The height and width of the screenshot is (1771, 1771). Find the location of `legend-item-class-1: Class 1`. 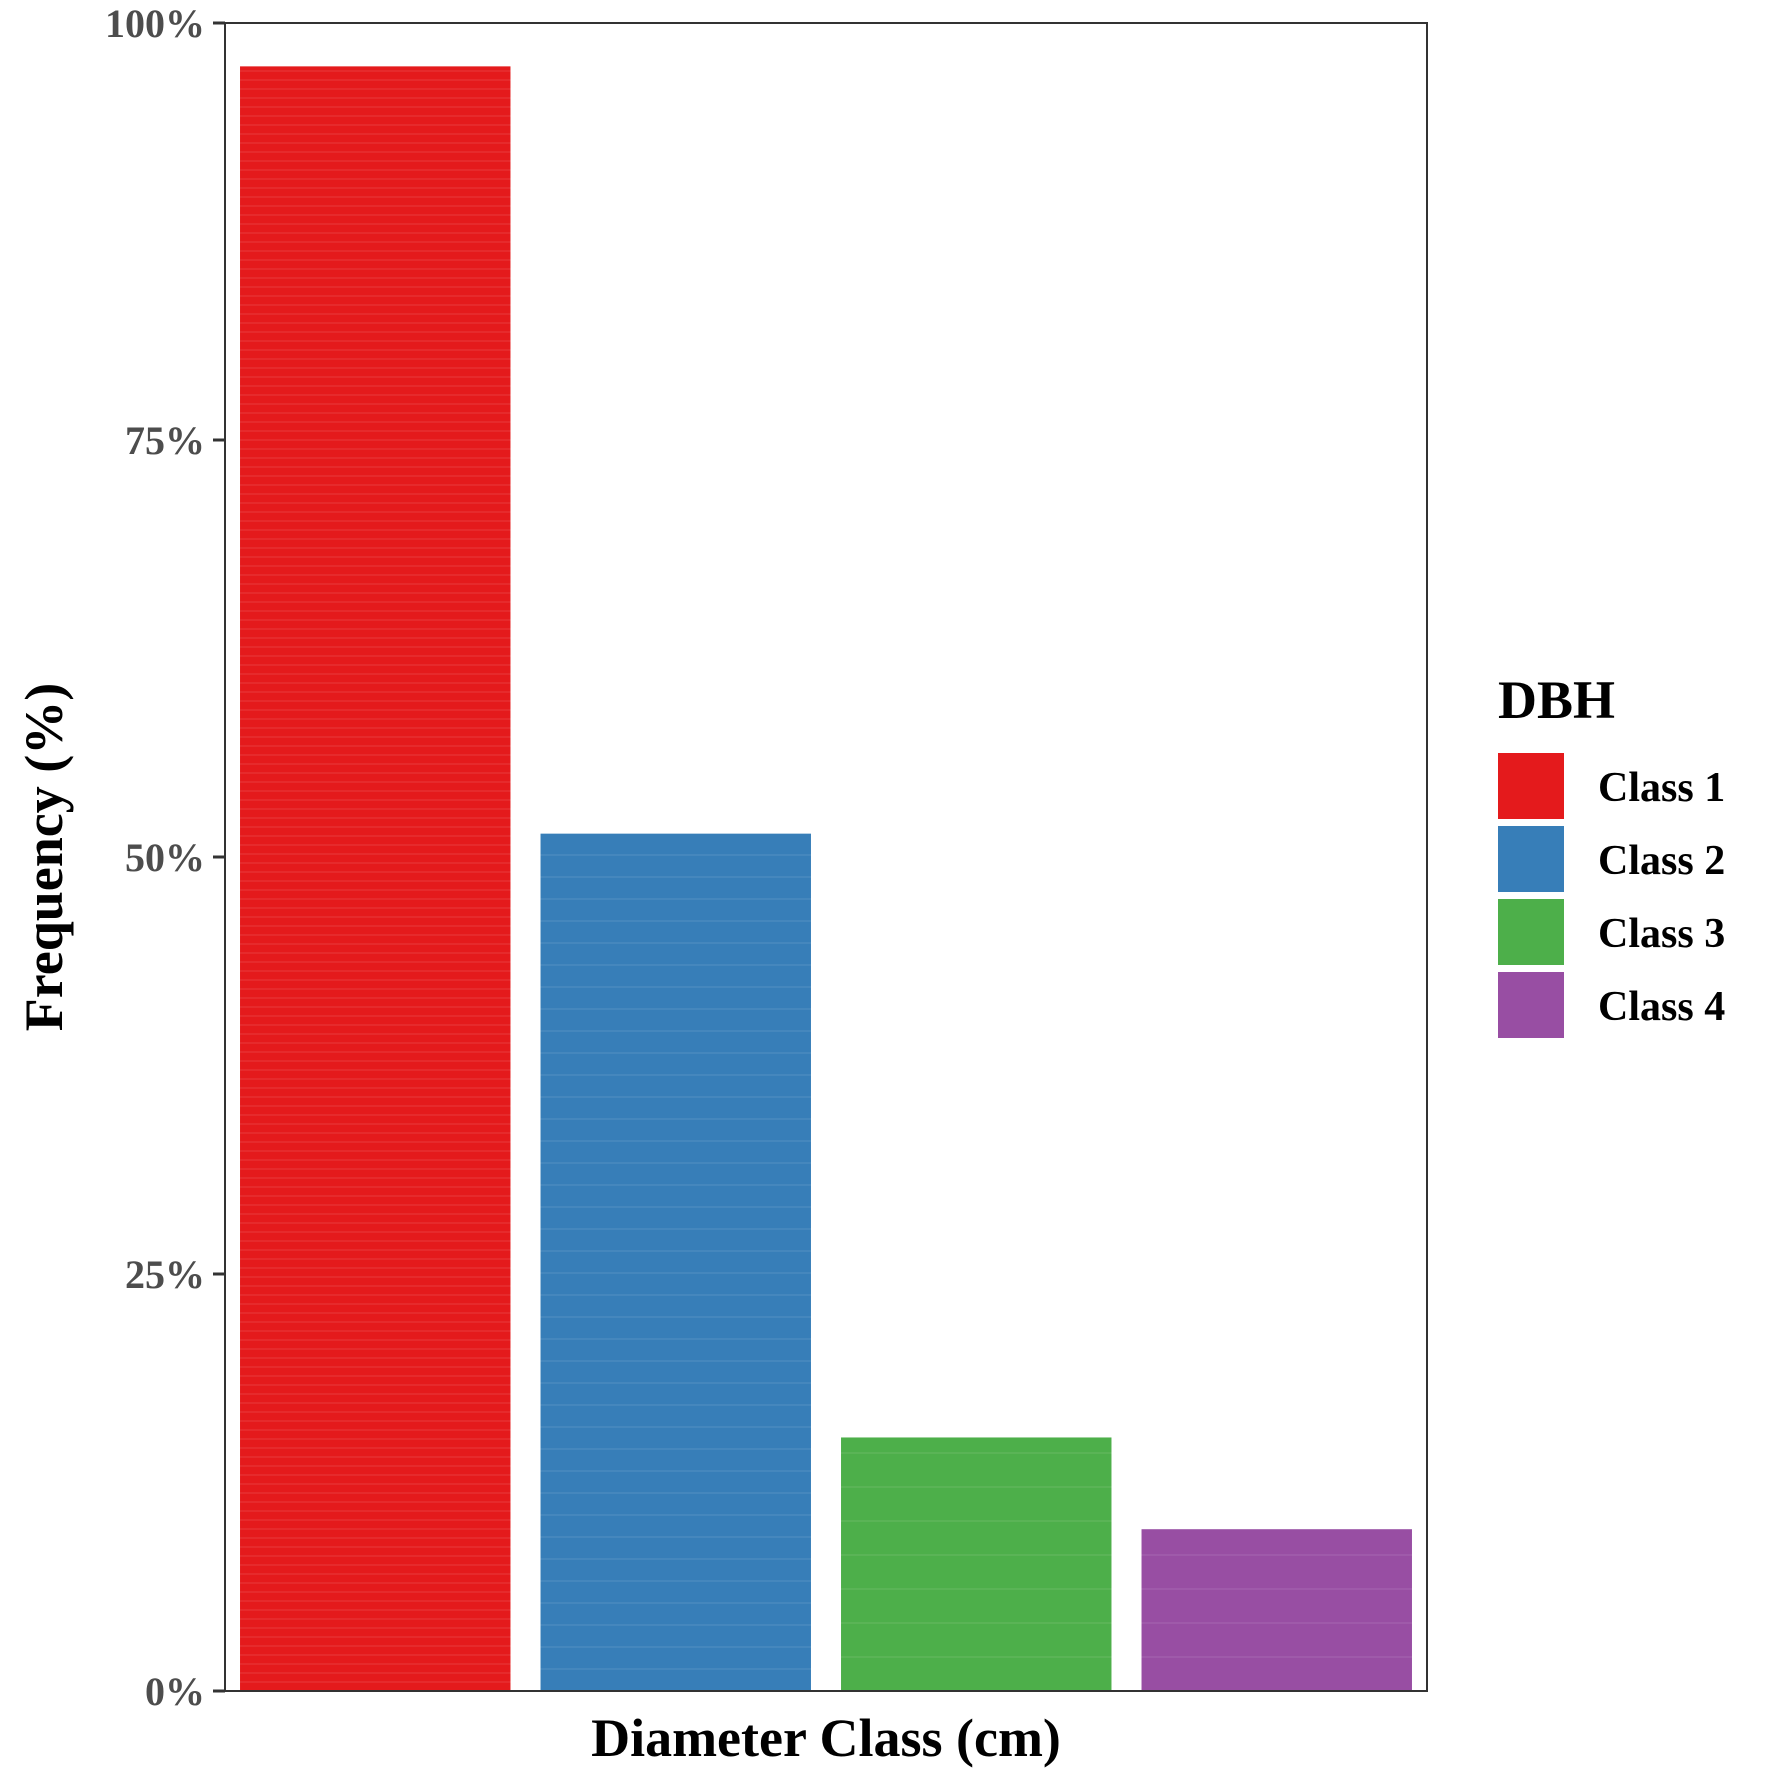

legend-item-class-1: Class 1 is located at coordinates (1611, 786).